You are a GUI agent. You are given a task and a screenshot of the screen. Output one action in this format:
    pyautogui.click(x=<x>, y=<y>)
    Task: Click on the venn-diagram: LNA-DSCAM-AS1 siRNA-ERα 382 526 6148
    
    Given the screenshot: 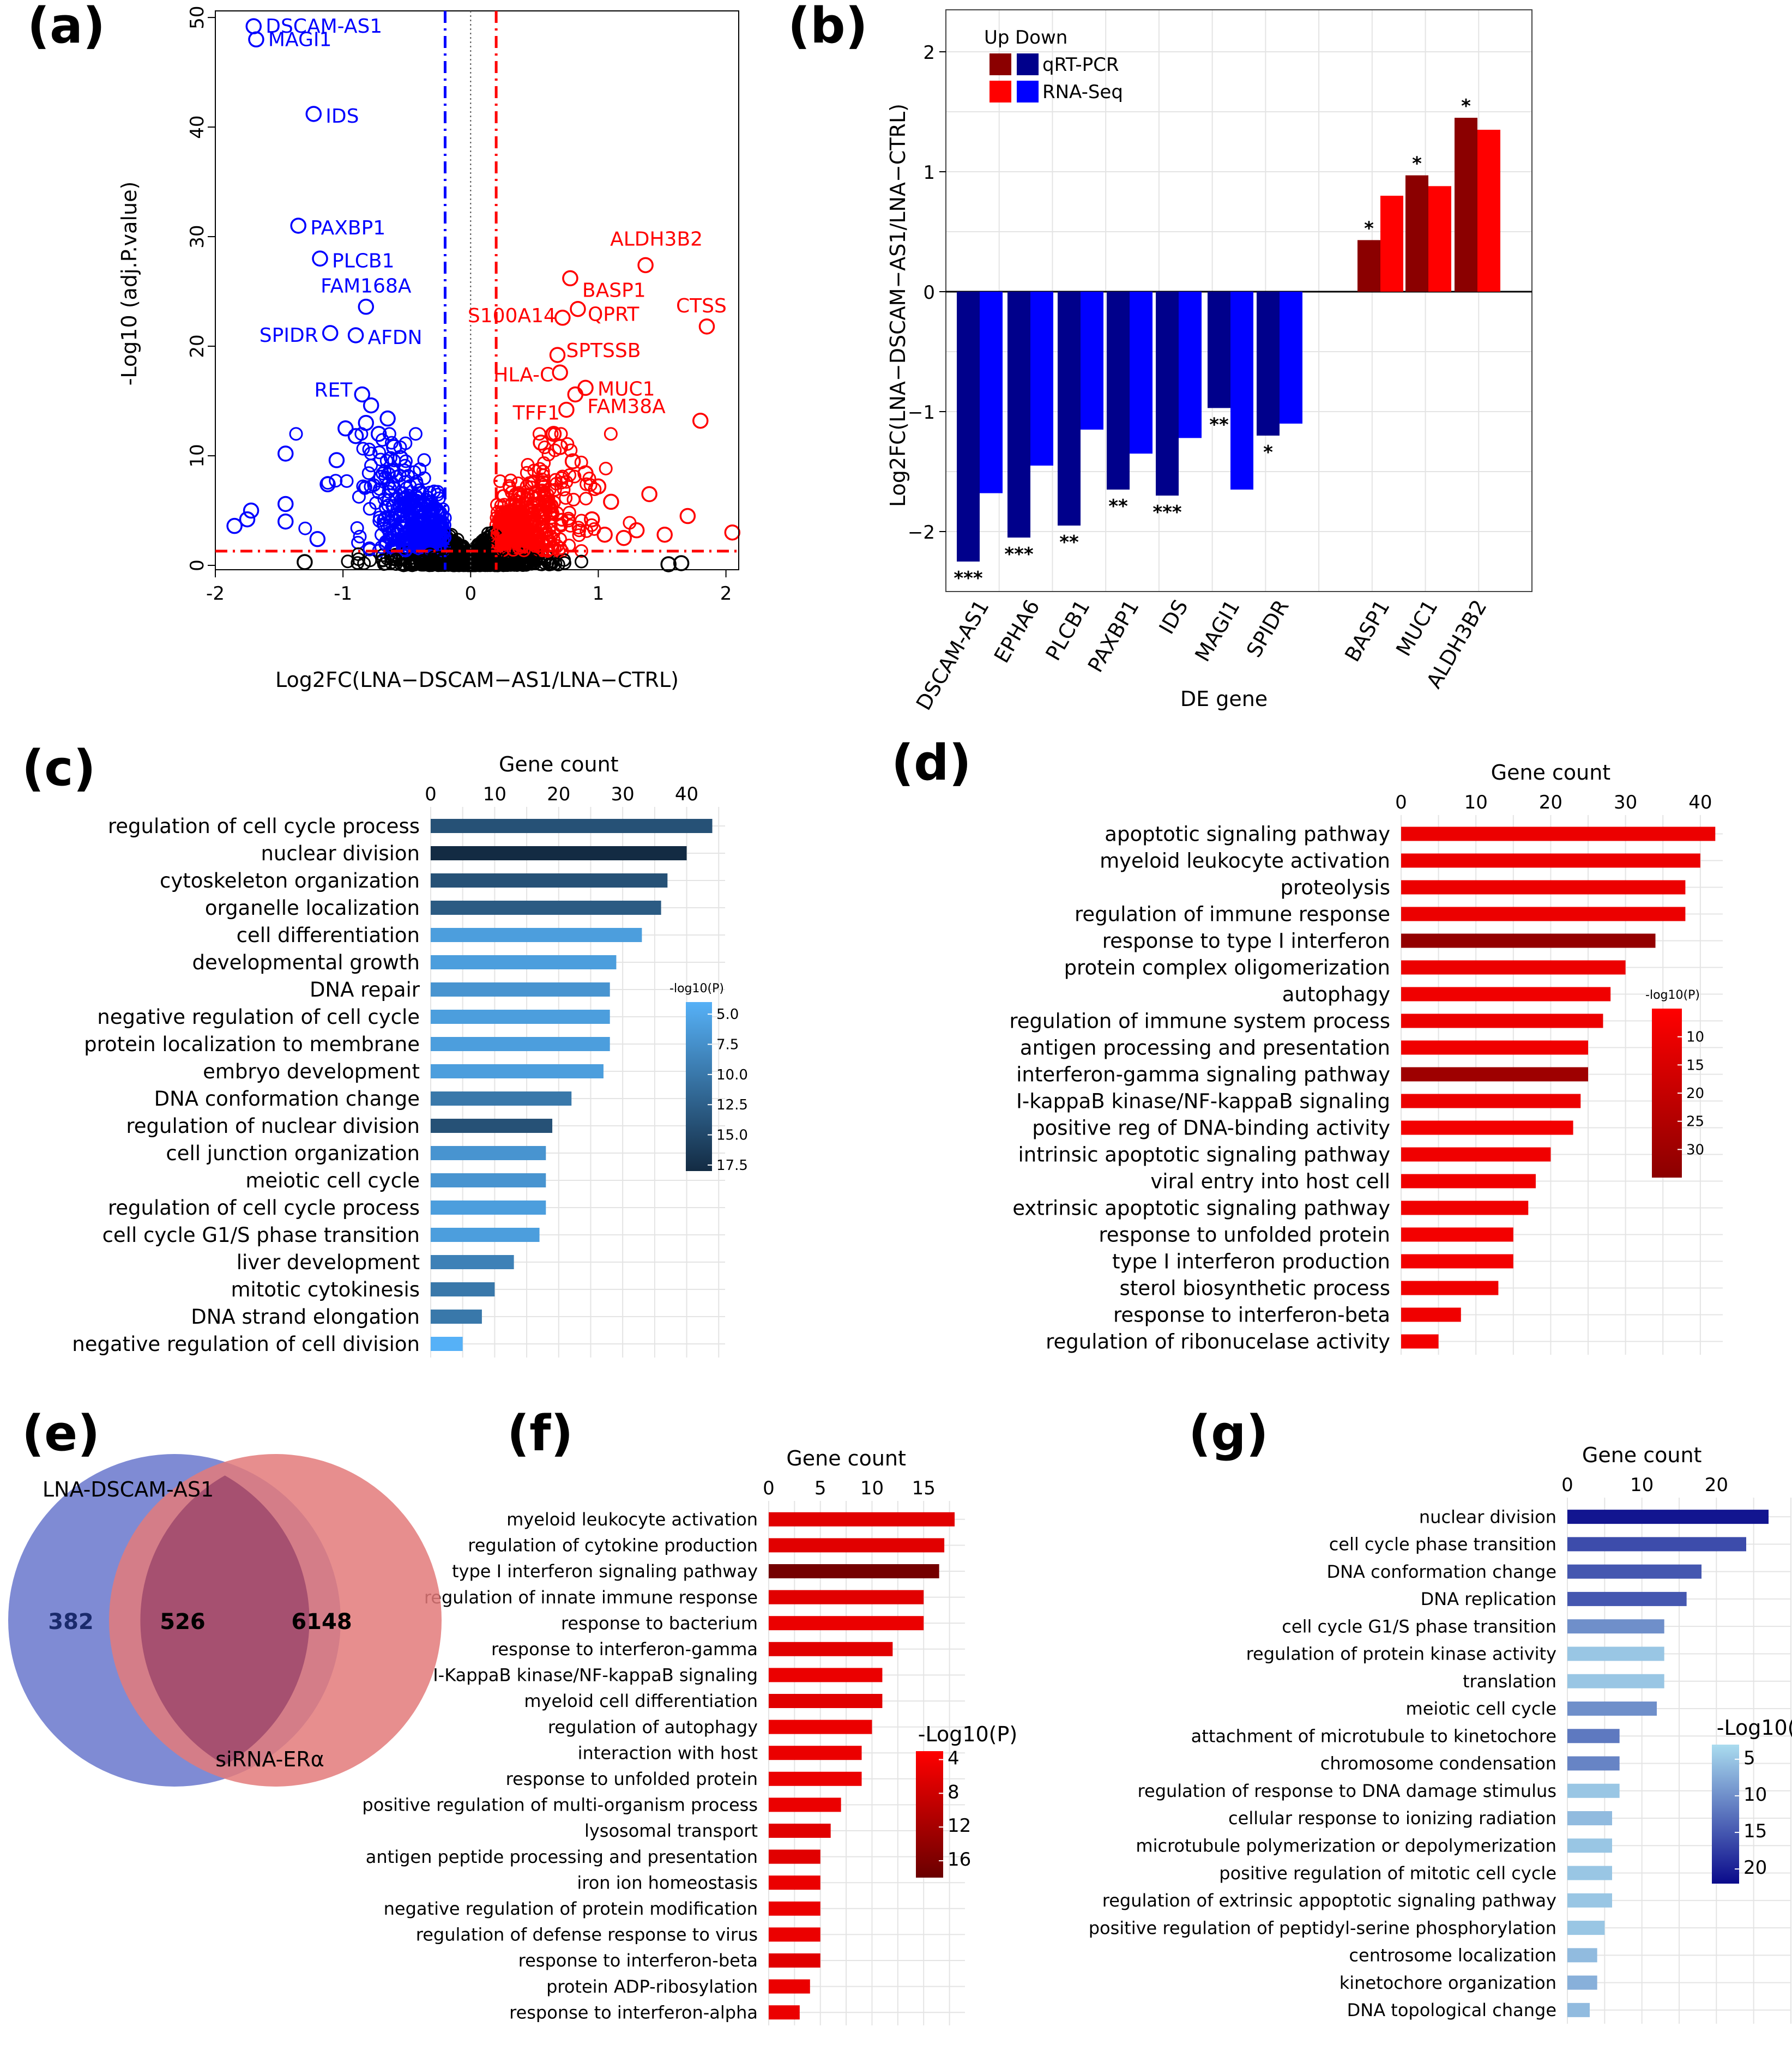 What is the action you would take?
    pyautogui.click(x=225, y=1620)
    